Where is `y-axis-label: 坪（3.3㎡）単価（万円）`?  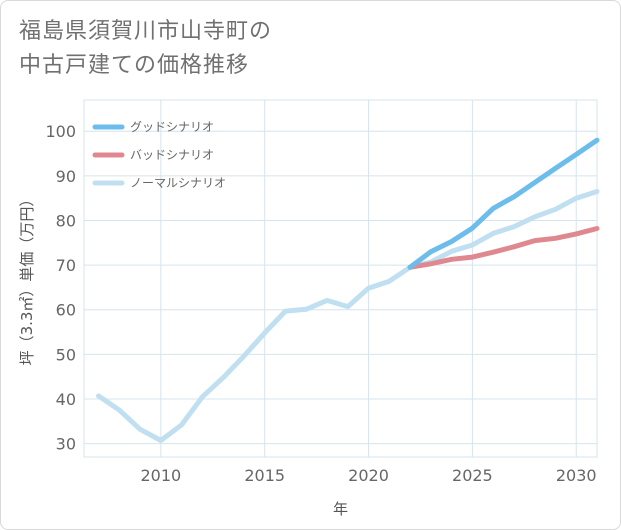 y-axis-label: 坪（3.3㎡）単価（万円） is located at coordinates (27, 279).